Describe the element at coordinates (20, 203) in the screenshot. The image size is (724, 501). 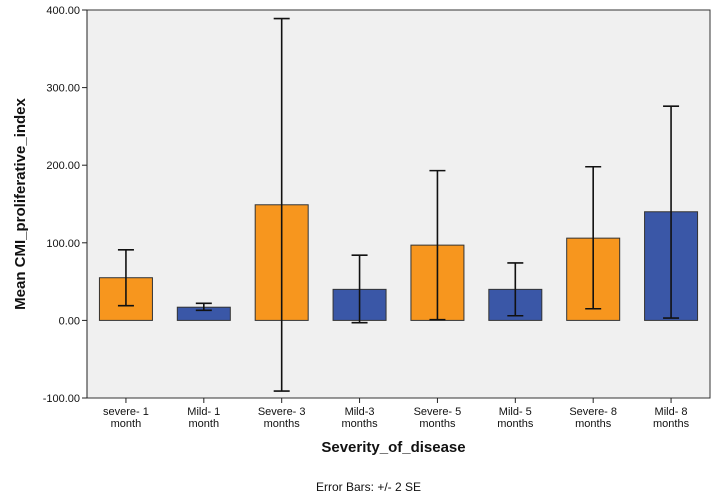
I see `y-axis-title: Mean CMI_proliferative_index` at that location.